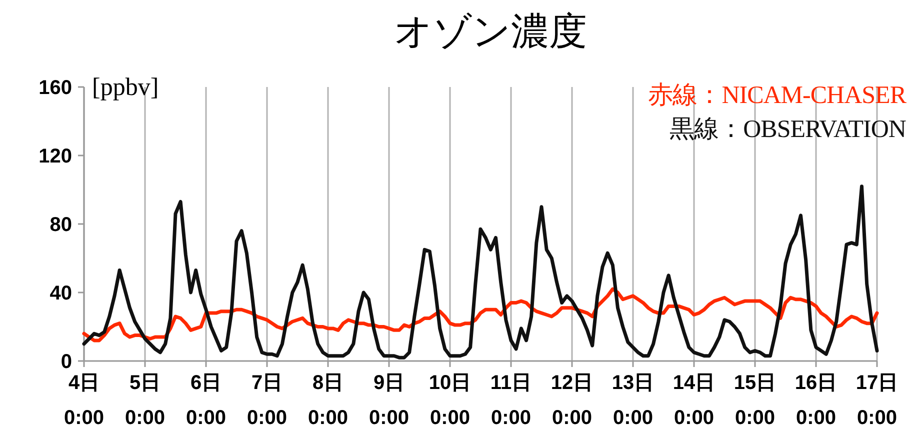  I want to click on x-tick-label: 9日 0:00, so click(389, 400).